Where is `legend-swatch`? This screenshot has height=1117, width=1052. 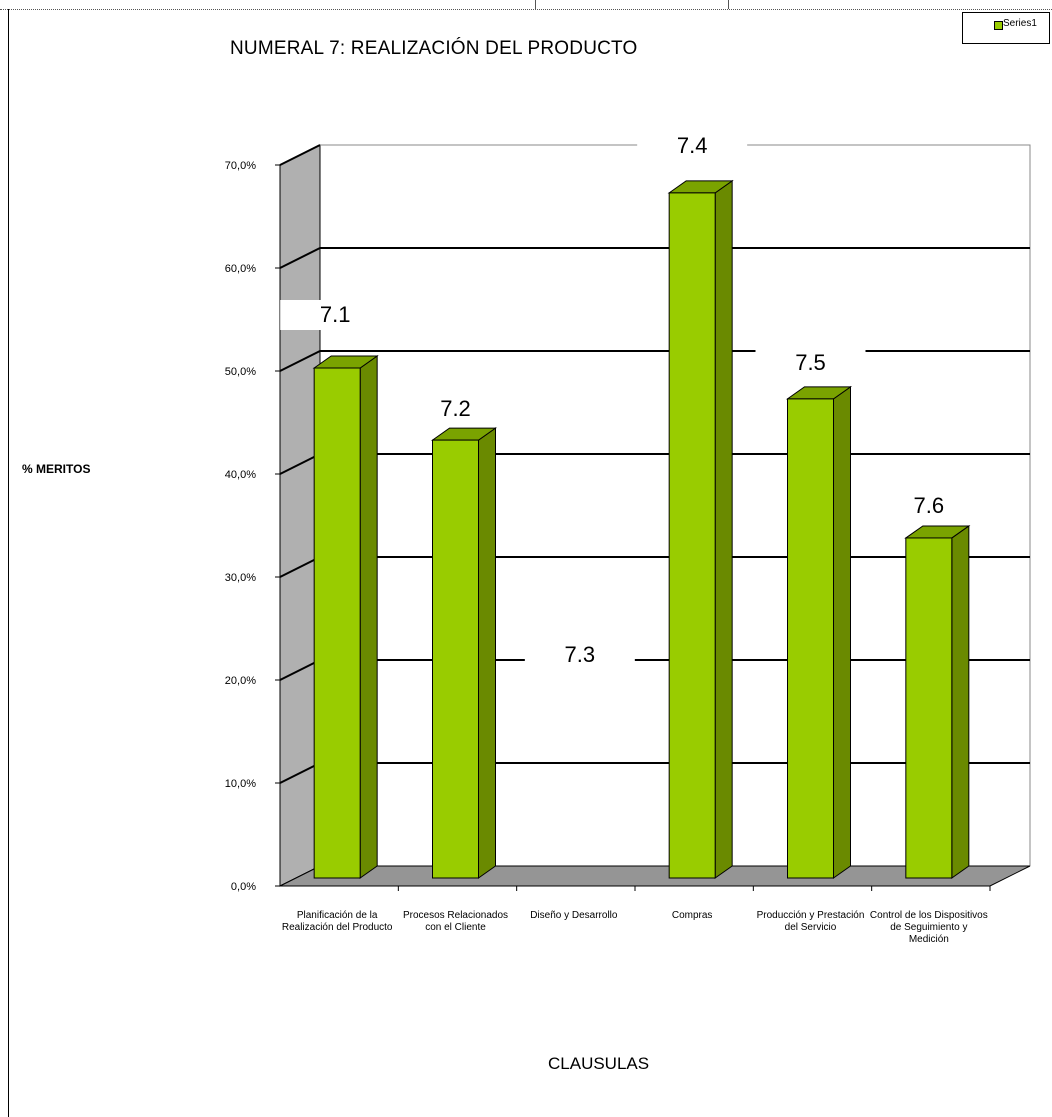
legend-swatch is located at coordinates (998, 25).